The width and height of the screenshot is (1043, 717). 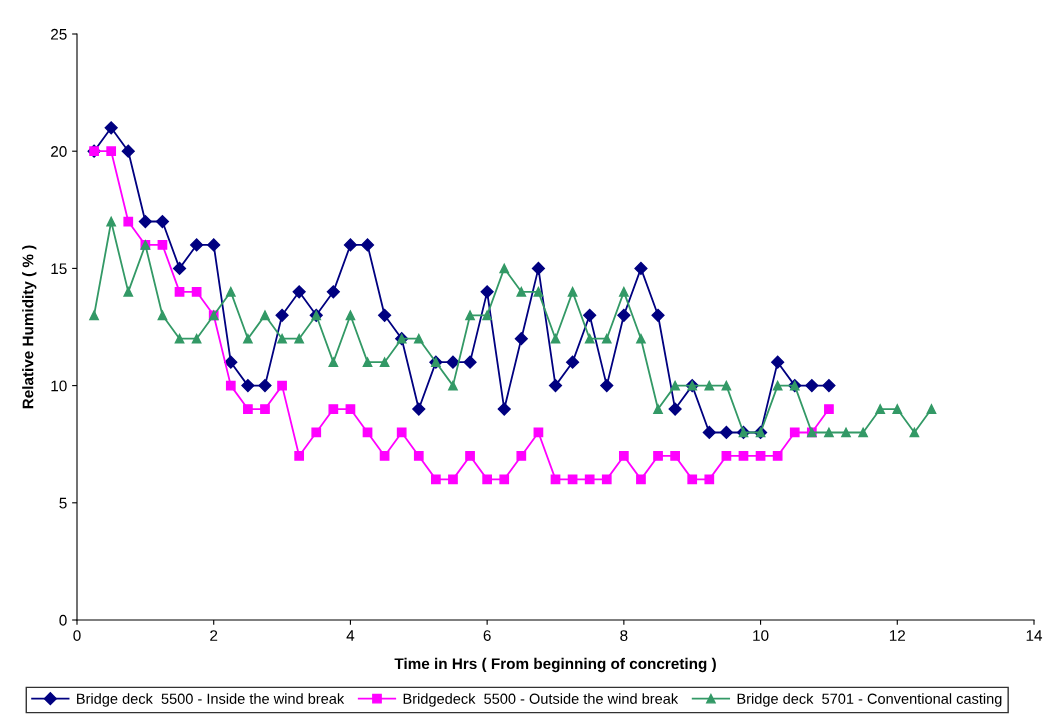 What do you see at coordinates (59, 386) in the screenshot?
I see `y-tick-label: 10` at bounding box center [59, 386].